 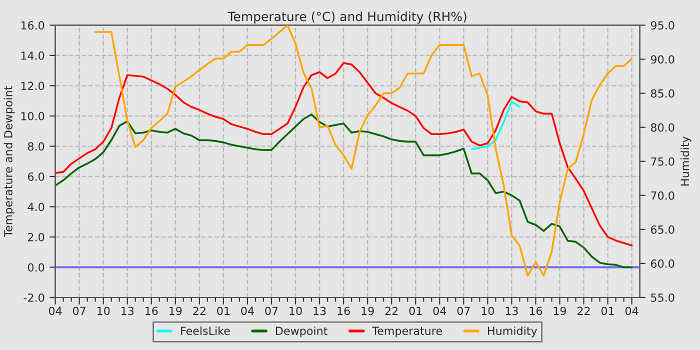 What do you see at coordinates (36, 146) in the screenshot?
I see `y-tick-label: 8.0` at bounding box center [36, 146].